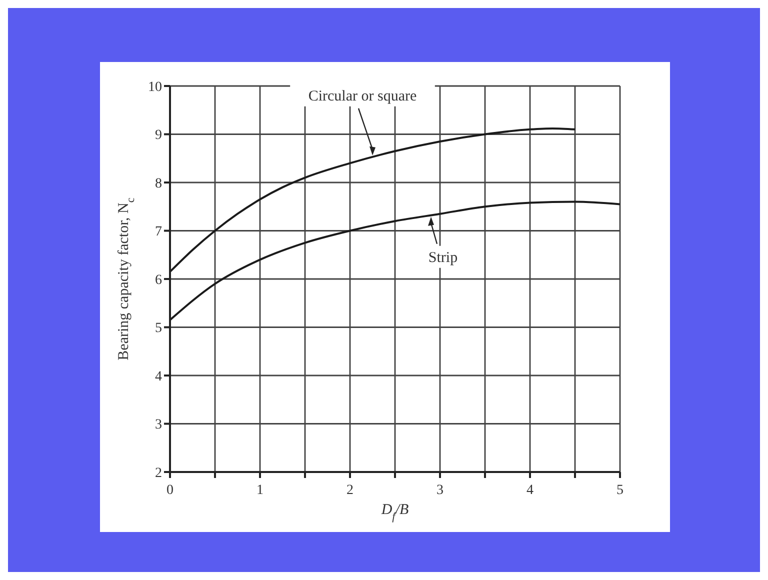 This screenshot has height=580, width=768. I want to click on x-tick-label: 5, so click(620, 490).